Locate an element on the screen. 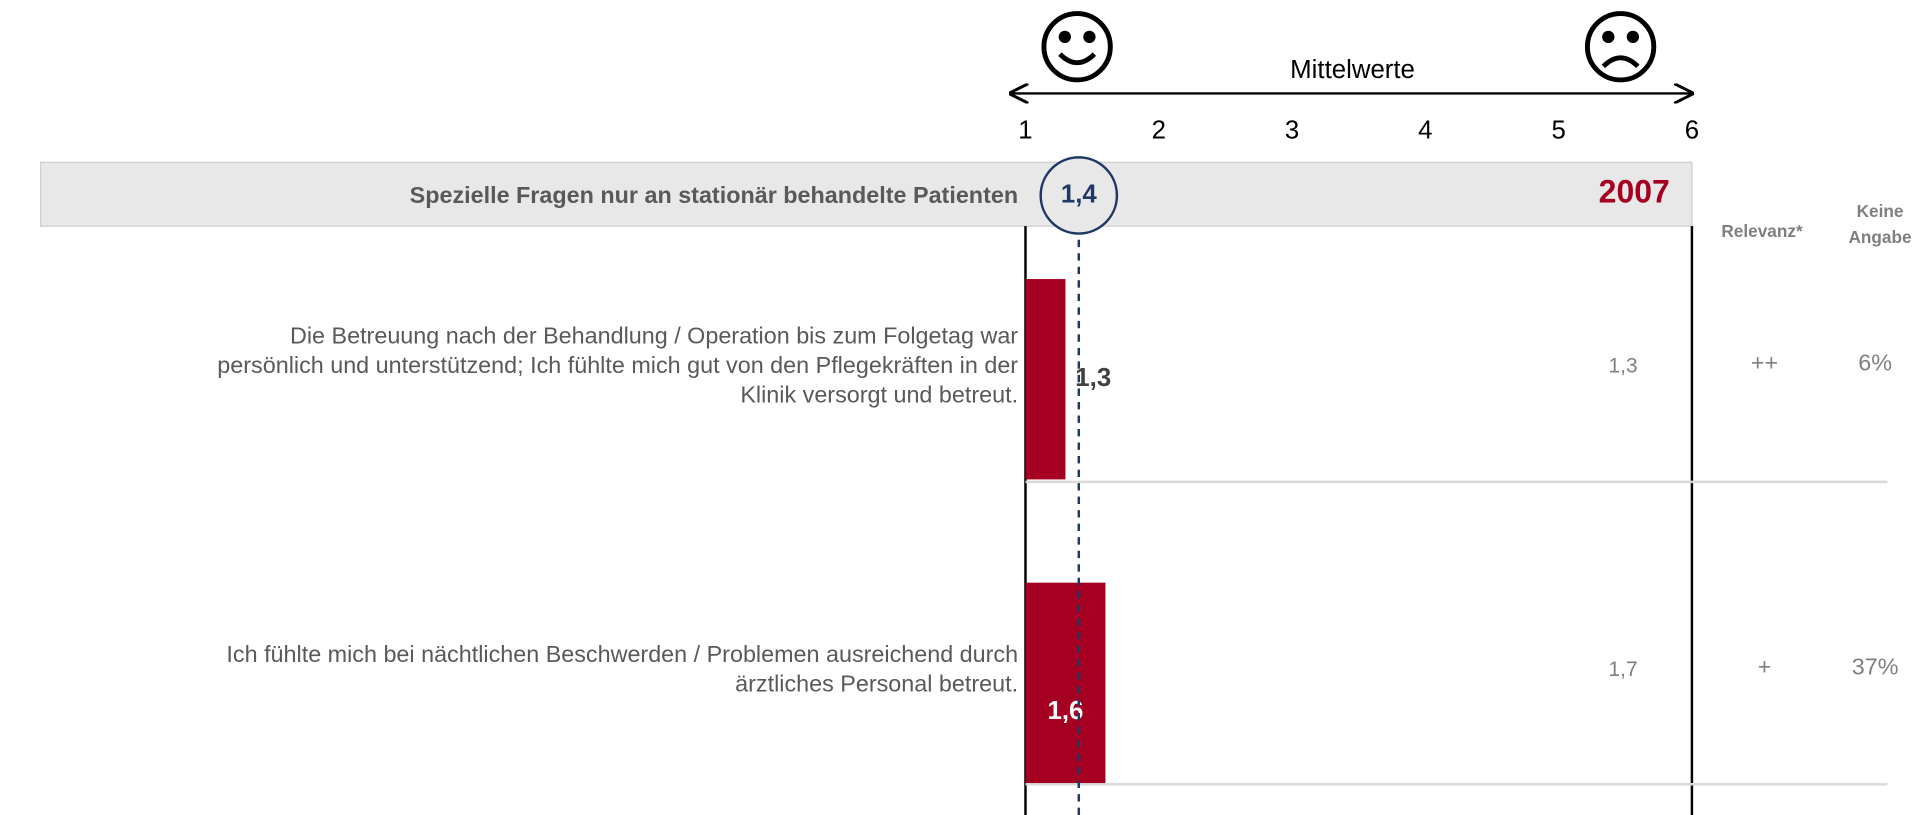 The image size is (1928, 815). previous-value: 1,7 is located at coordinates (1623, 669).